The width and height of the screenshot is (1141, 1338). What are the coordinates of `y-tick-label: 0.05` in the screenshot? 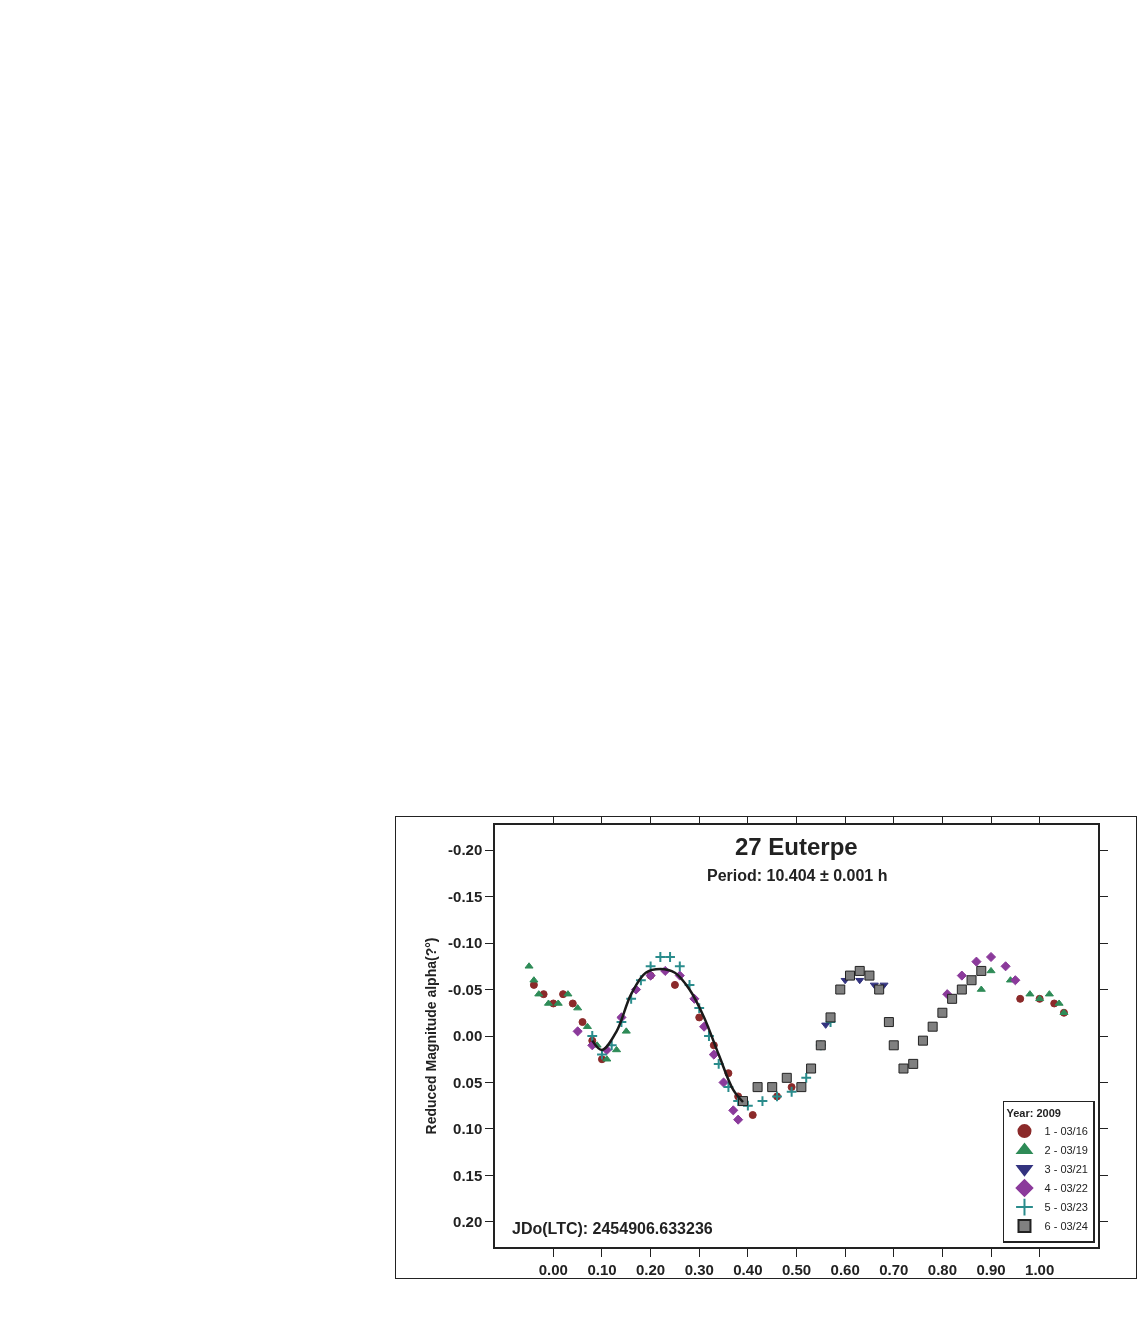 It's located at (468, 1082).